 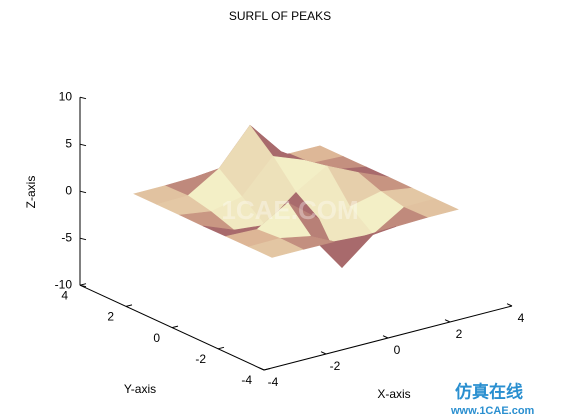 I want to click on x-tick-label: 2, so click(x=459, y=334).